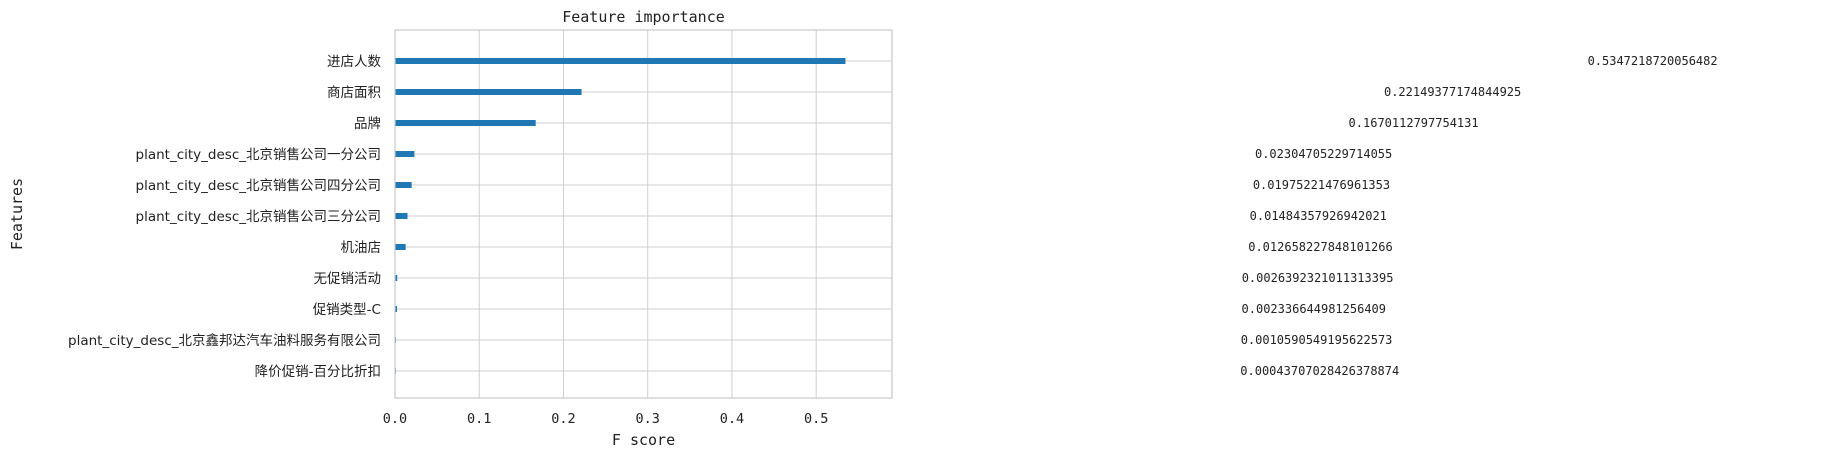  I want to click on y-tick-label: 无促销活动, so click(348, 279).